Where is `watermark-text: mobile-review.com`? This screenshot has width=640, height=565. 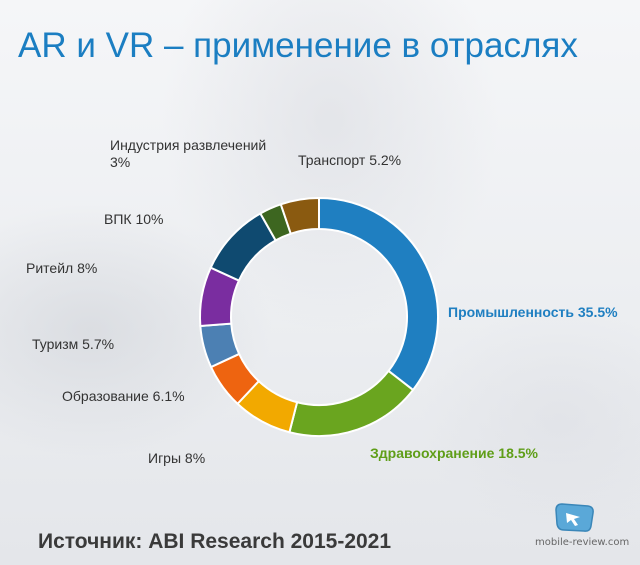 watermark-text: mobile-review.com is located at coordinates (582, 542).